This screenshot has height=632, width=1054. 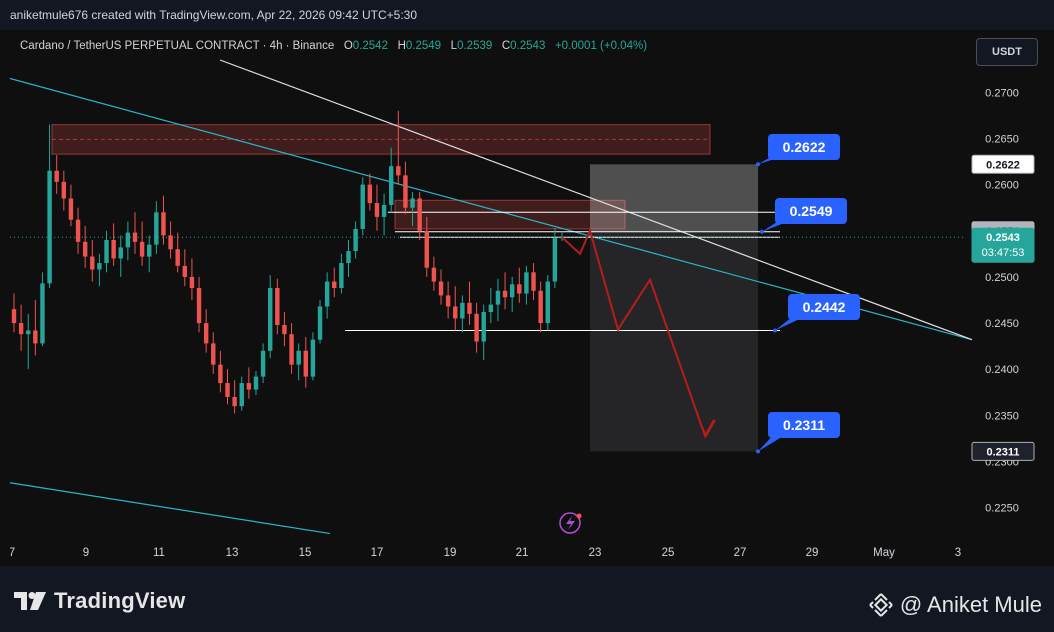 I want to click on author-name: @ Aniket Mule, so click(x=970, y=604).